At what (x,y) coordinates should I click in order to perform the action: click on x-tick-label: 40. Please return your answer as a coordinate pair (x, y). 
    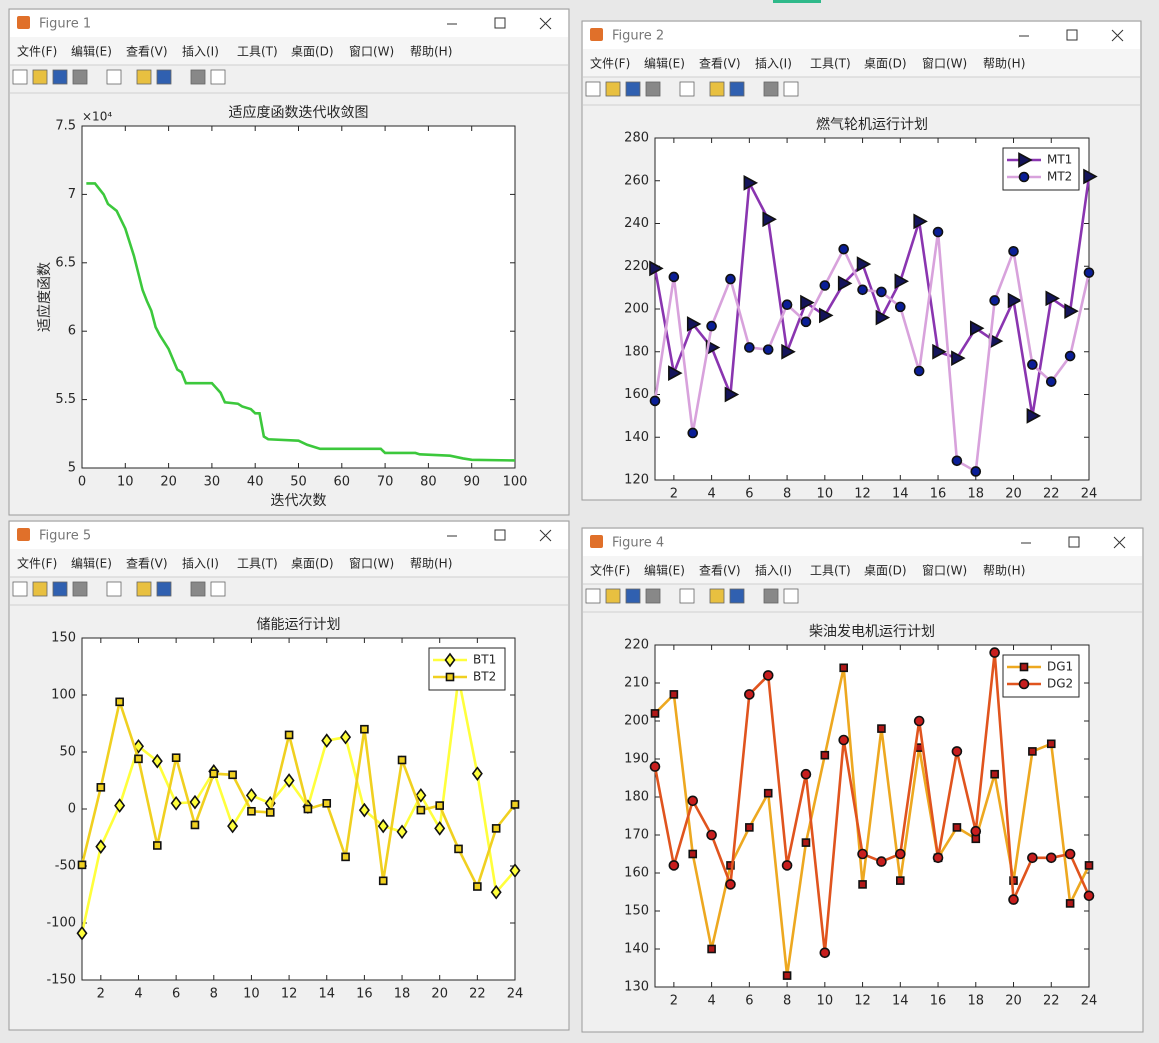
    Looking at the image, I should click on (255, 482).